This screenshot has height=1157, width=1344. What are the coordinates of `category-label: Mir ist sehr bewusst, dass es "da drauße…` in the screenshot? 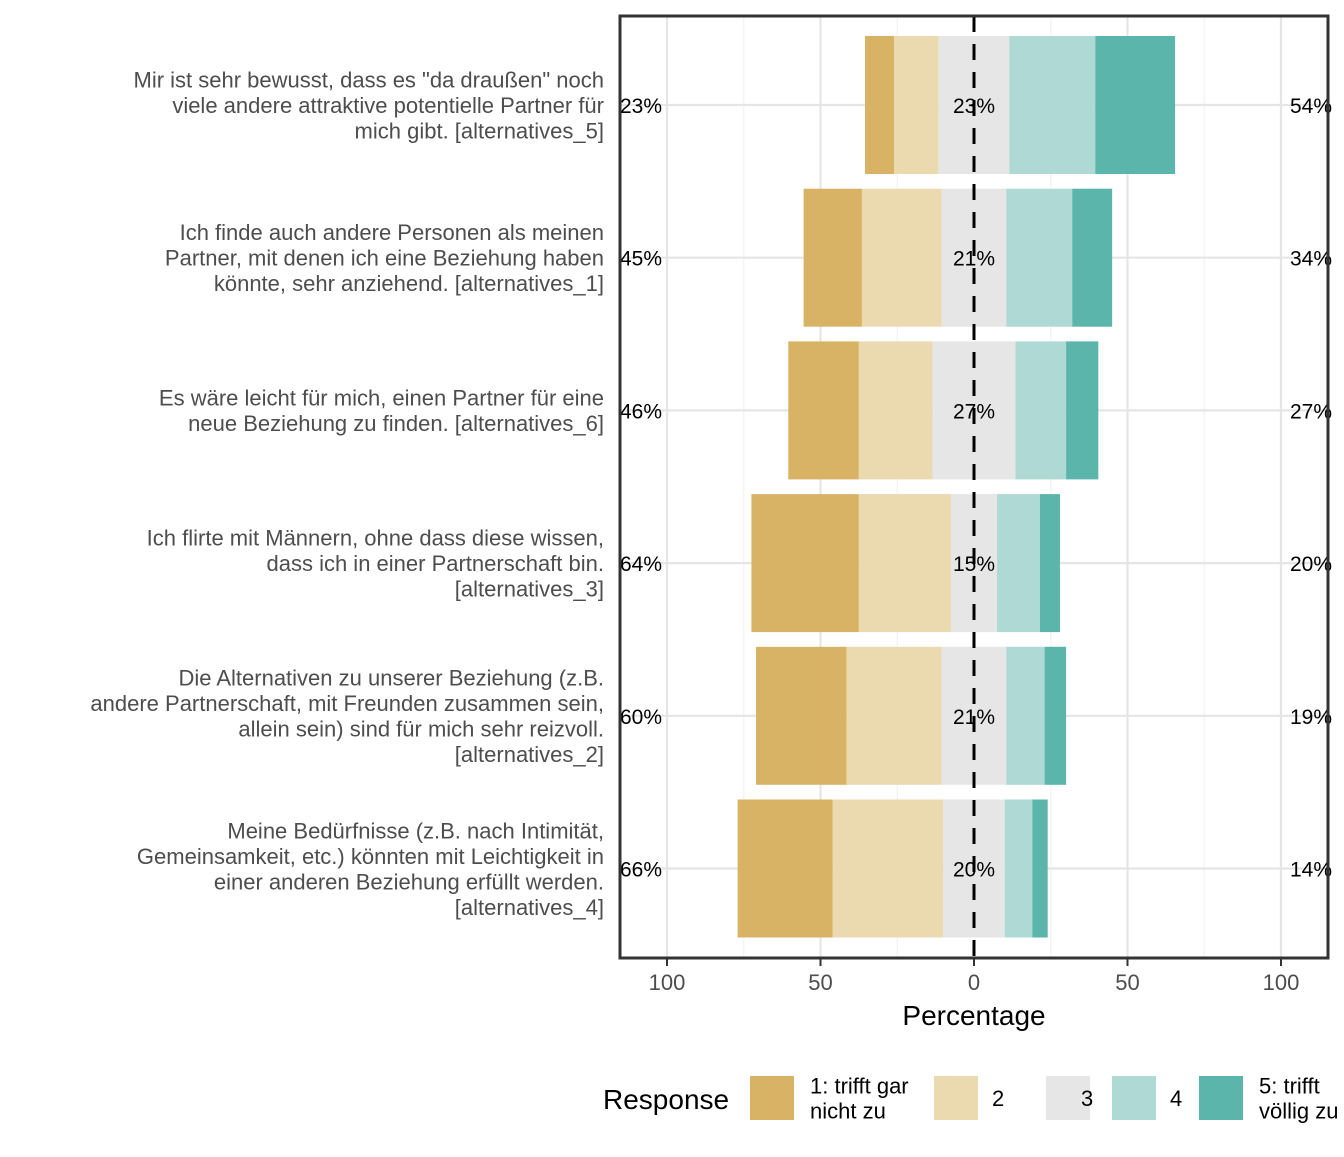 It's located at (369, 106).